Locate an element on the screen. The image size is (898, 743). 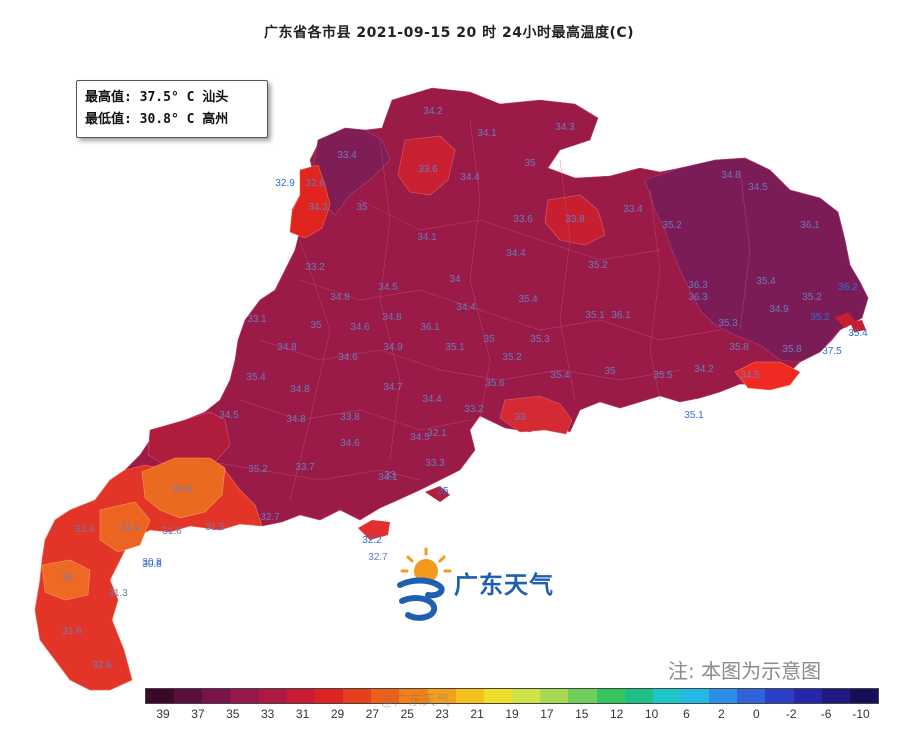
west-coast-red-region is located at coordinates (148, 576).